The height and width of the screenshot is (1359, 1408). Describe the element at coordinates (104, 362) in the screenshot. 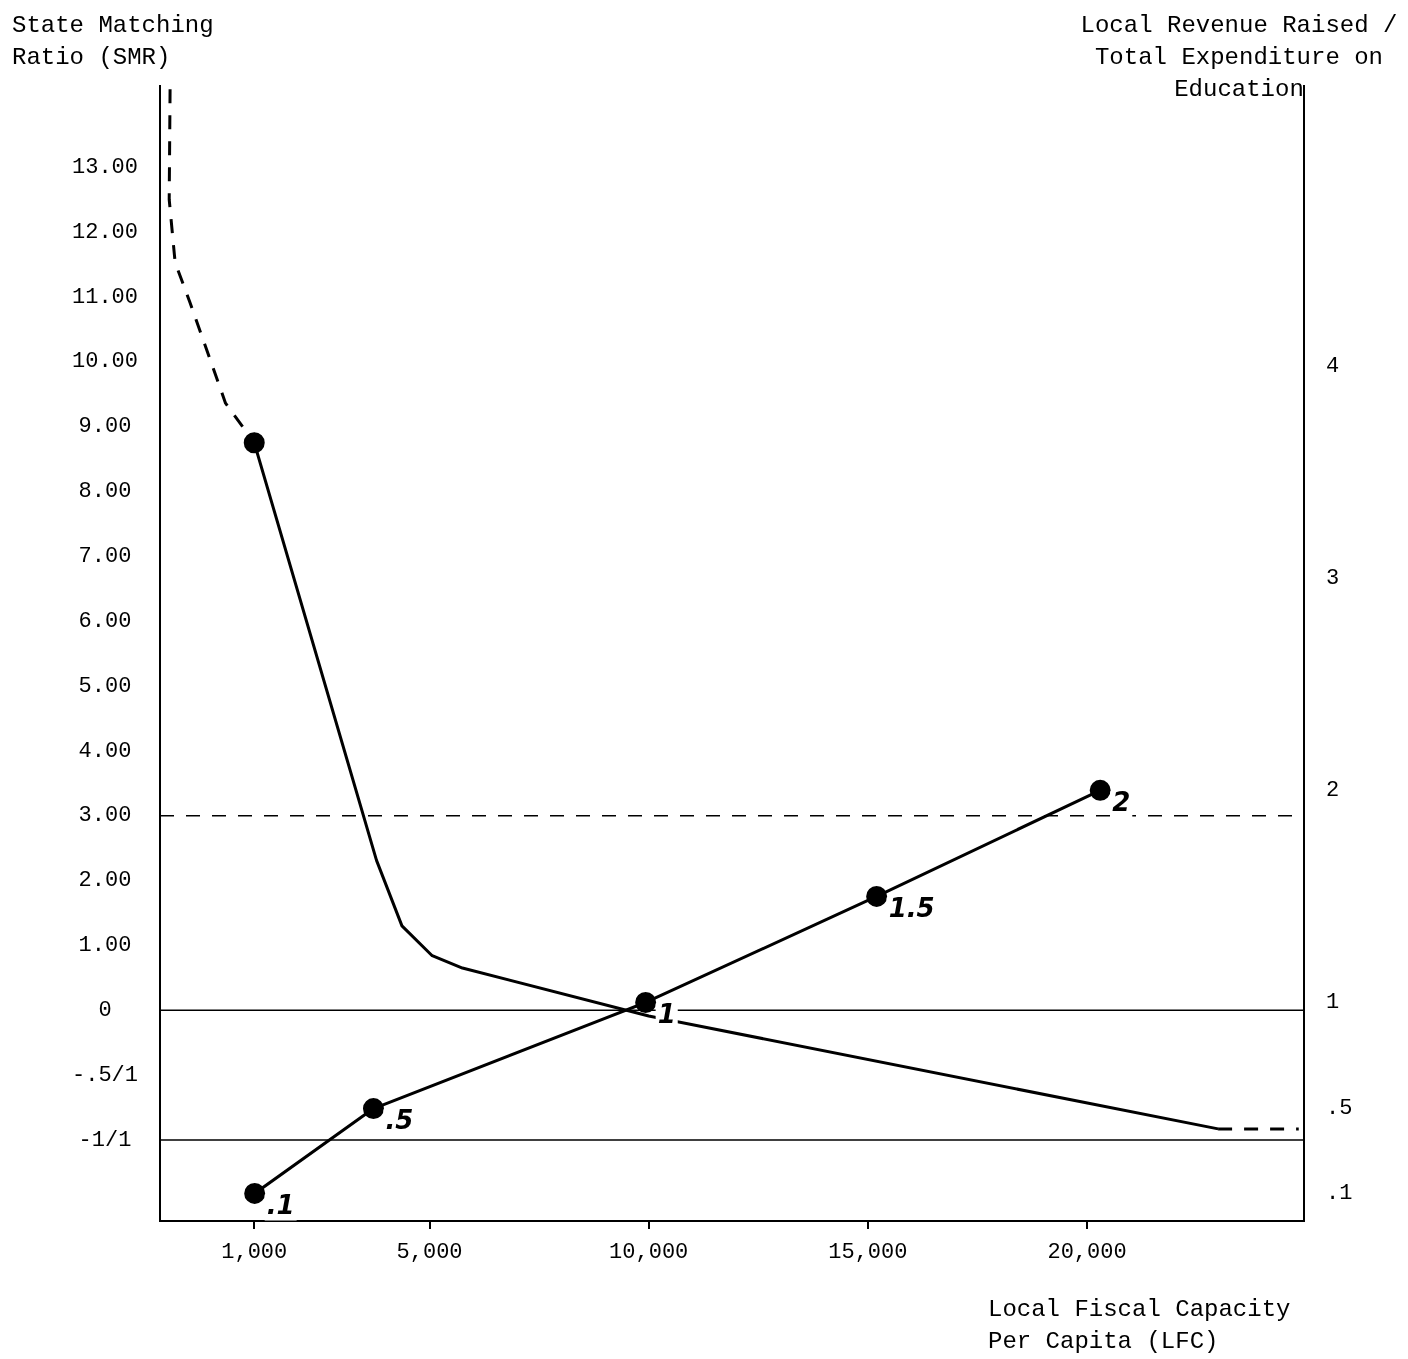

I see `y-tick-label: 10.00` at that location.